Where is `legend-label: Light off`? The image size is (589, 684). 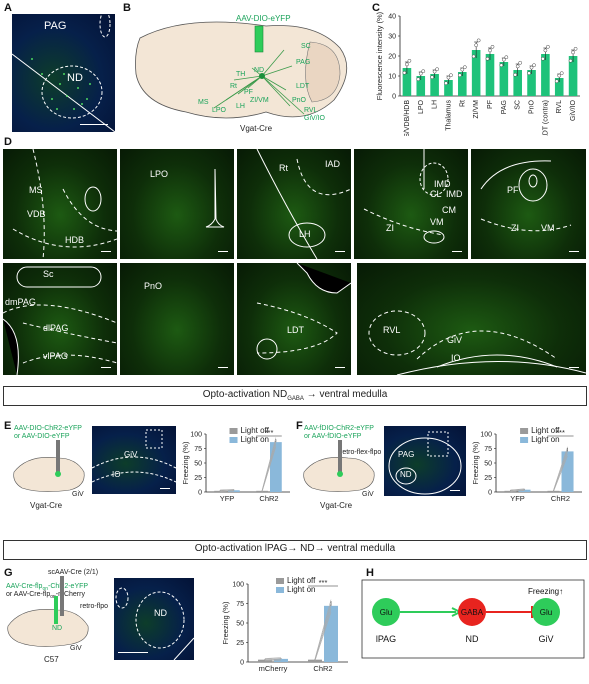 legend-label: Light off is located at coordinates (301, 580).